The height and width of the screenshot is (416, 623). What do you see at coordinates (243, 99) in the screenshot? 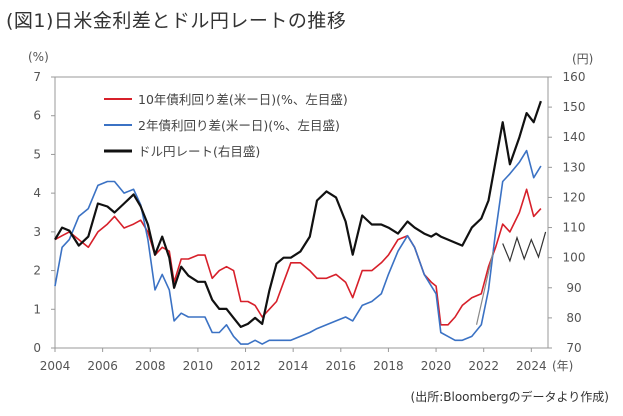
I see `legend-label-0: 10年債利回り差(米ー日)(%、左目盛)` at bounding box center [243, 99].